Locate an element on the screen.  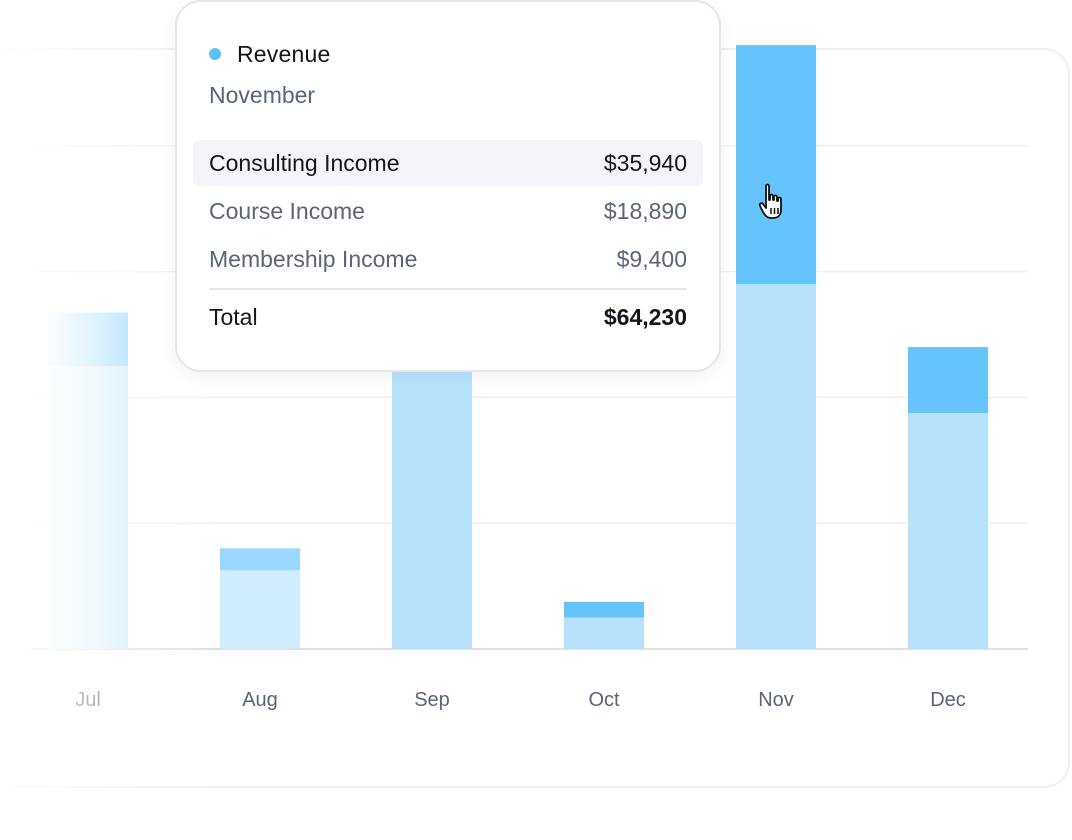
x-tick-label-jul: Jul is located at coordinates (88, 700).